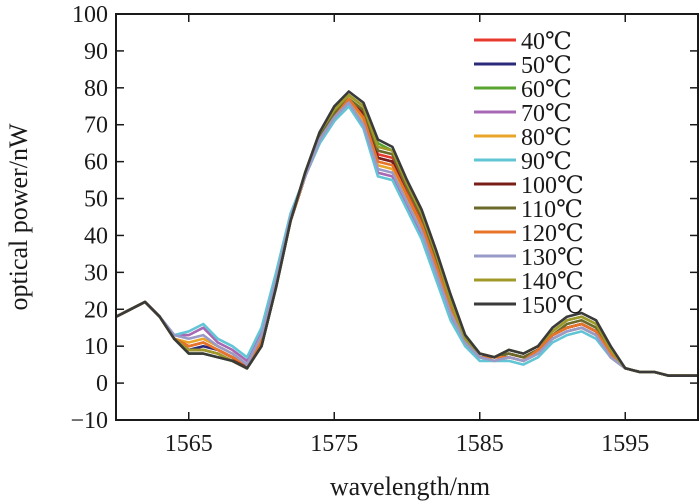  What do you see at coordinates (546, 42) in the screenshot?
I see `legend-label: 40℃` at bounding box center [546, 42].